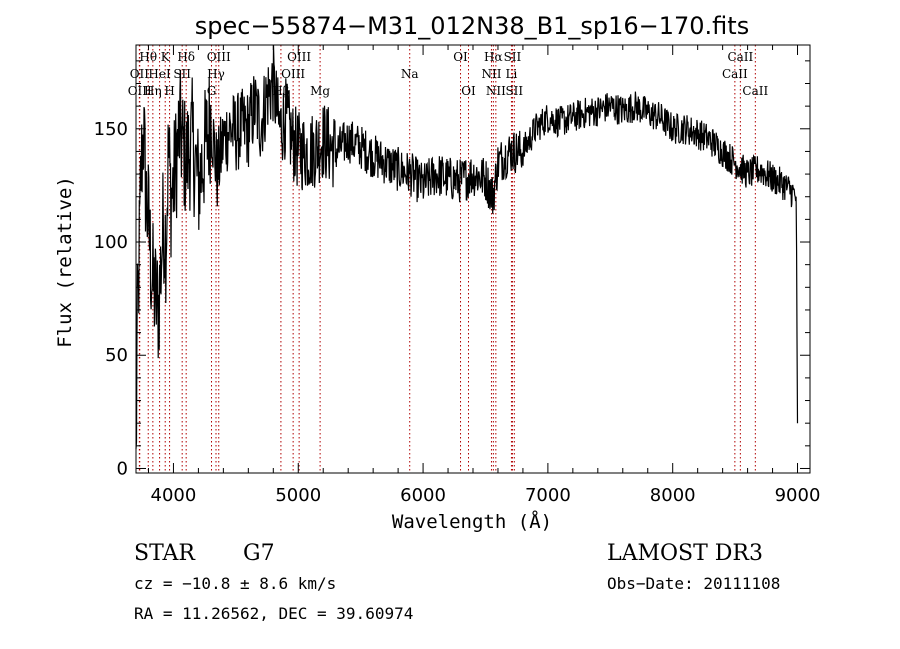 The width and height of the screenshot is (900, 649). I want to click on spectral-line-label: Hγ, so click(216, 74).